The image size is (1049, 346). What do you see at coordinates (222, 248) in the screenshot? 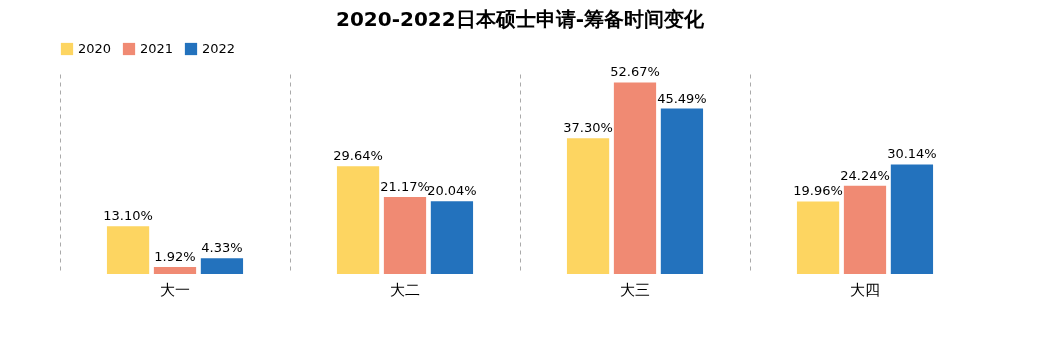
I see `data-label: 4.33%` at bounding box center [222, 248].